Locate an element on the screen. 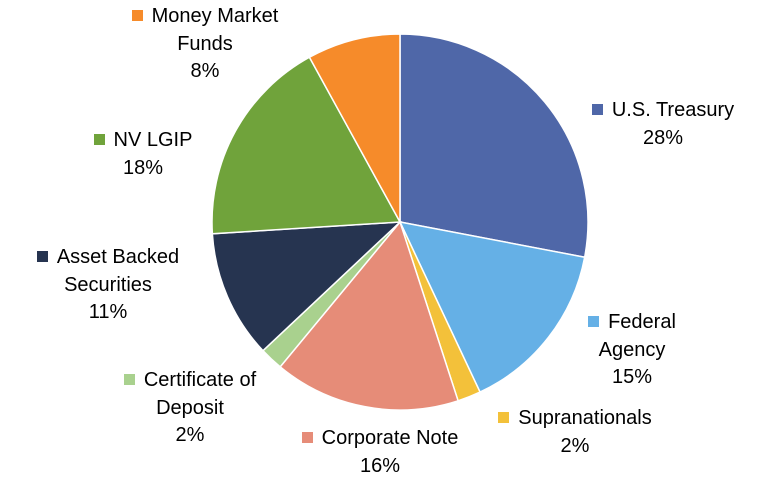 The image size is (761, 480). slice-label: Certificate of Deposit 2% is located at coordinates (190, 408).